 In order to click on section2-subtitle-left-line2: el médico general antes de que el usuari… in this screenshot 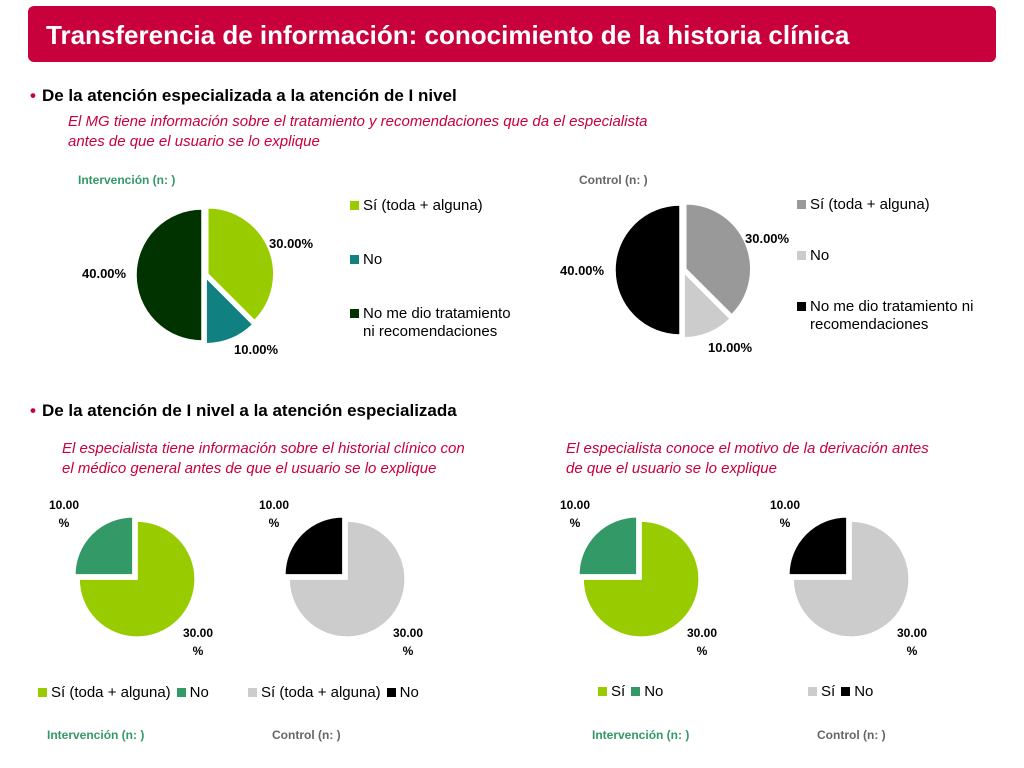, I will do `click(249, 468)`.